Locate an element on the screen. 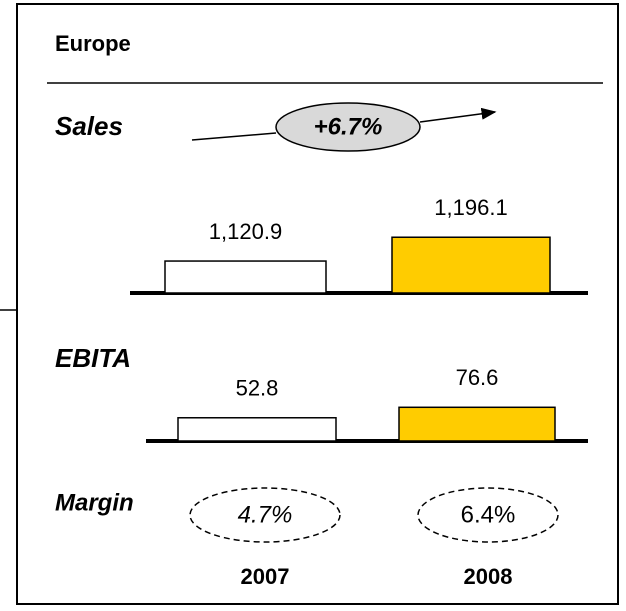 The image size is (626, 611). growth-badge is located at coordinates (348, 127).